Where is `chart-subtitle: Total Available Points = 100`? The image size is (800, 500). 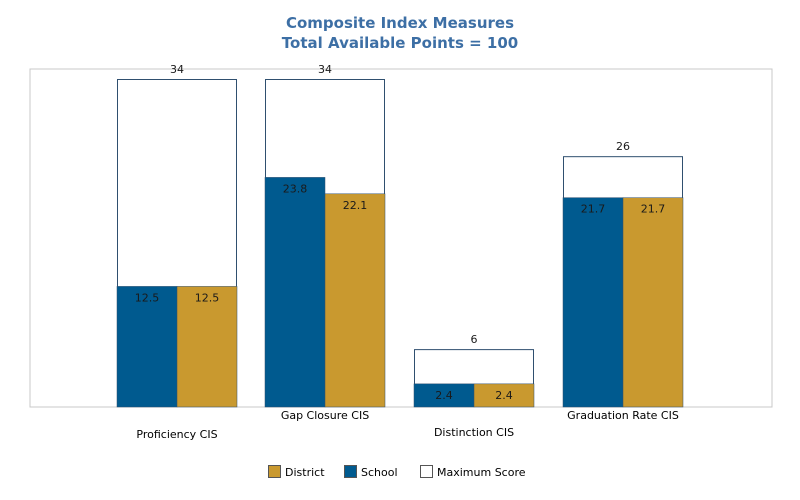 chart-subtitle: Total Available Points = 100 is located at coordinates (400, 43).